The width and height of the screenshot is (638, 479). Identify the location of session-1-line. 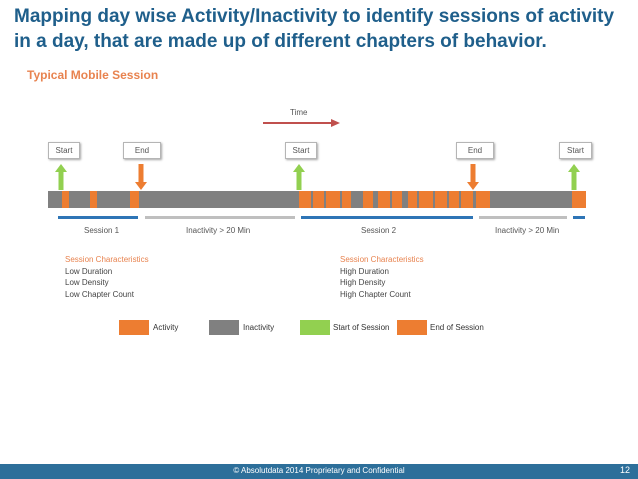
(98, 217).